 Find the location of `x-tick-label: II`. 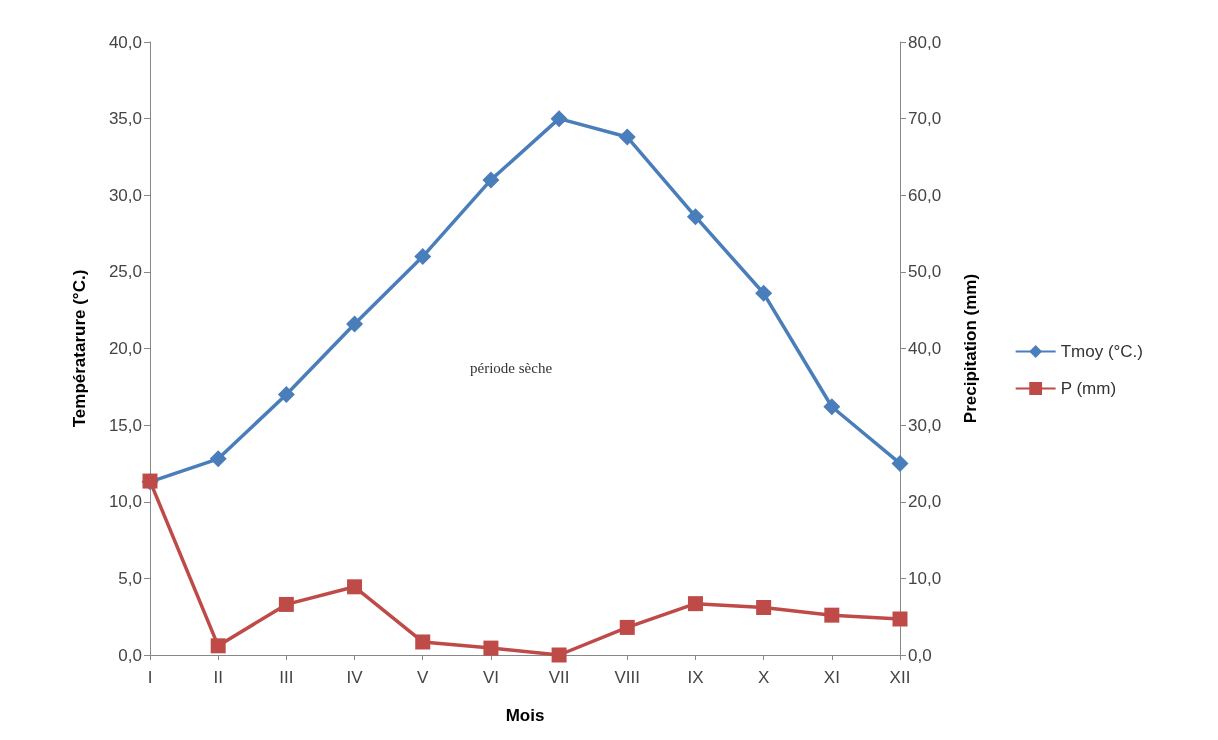

x-tick-label: II is located at coordinates (218, 677).